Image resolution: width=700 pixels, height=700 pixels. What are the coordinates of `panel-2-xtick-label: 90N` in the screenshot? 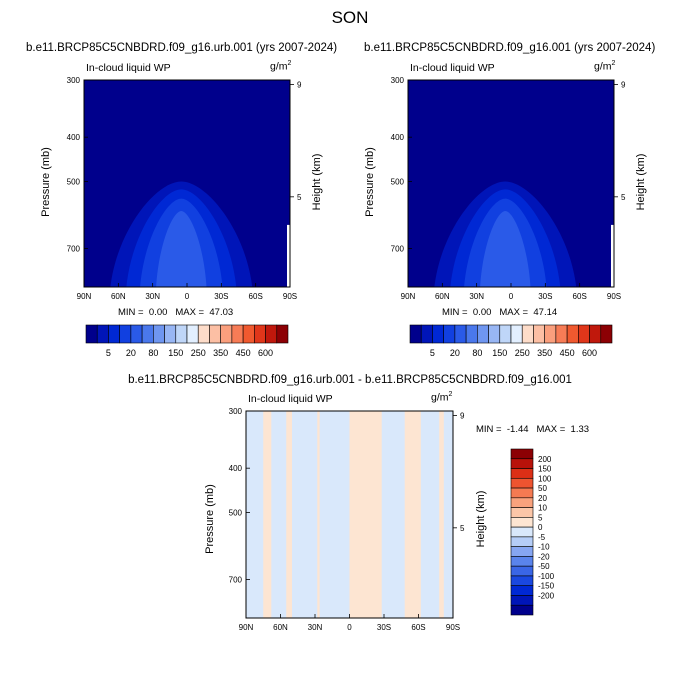 It's located at (408, 296).